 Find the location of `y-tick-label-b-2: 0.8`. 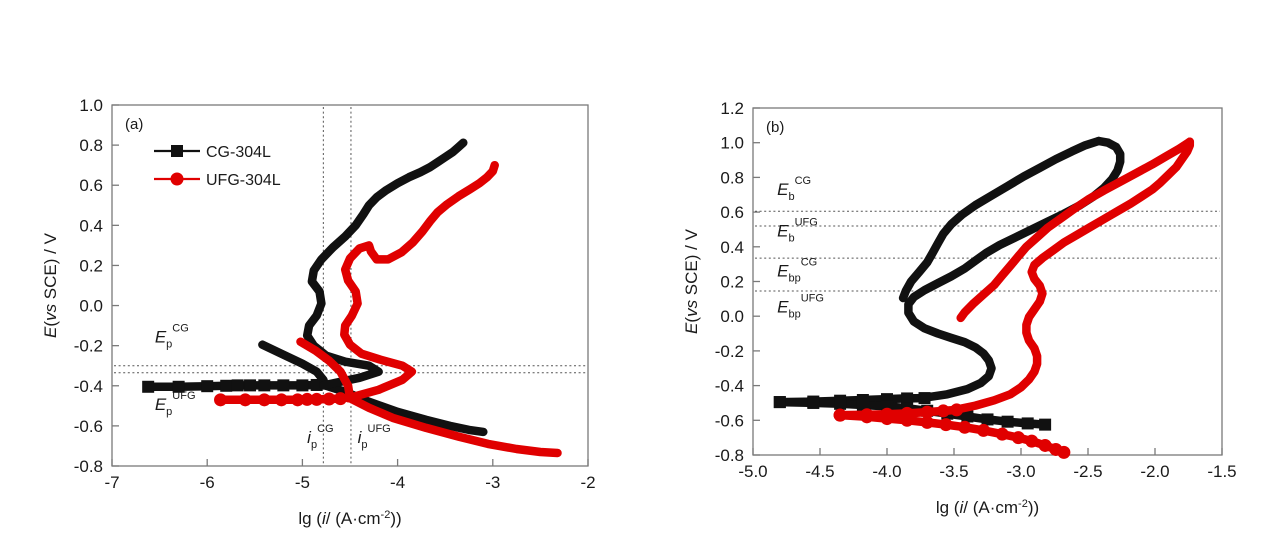

y-tick-label-b-2: 0.8 is located at coordinates (732, 177).